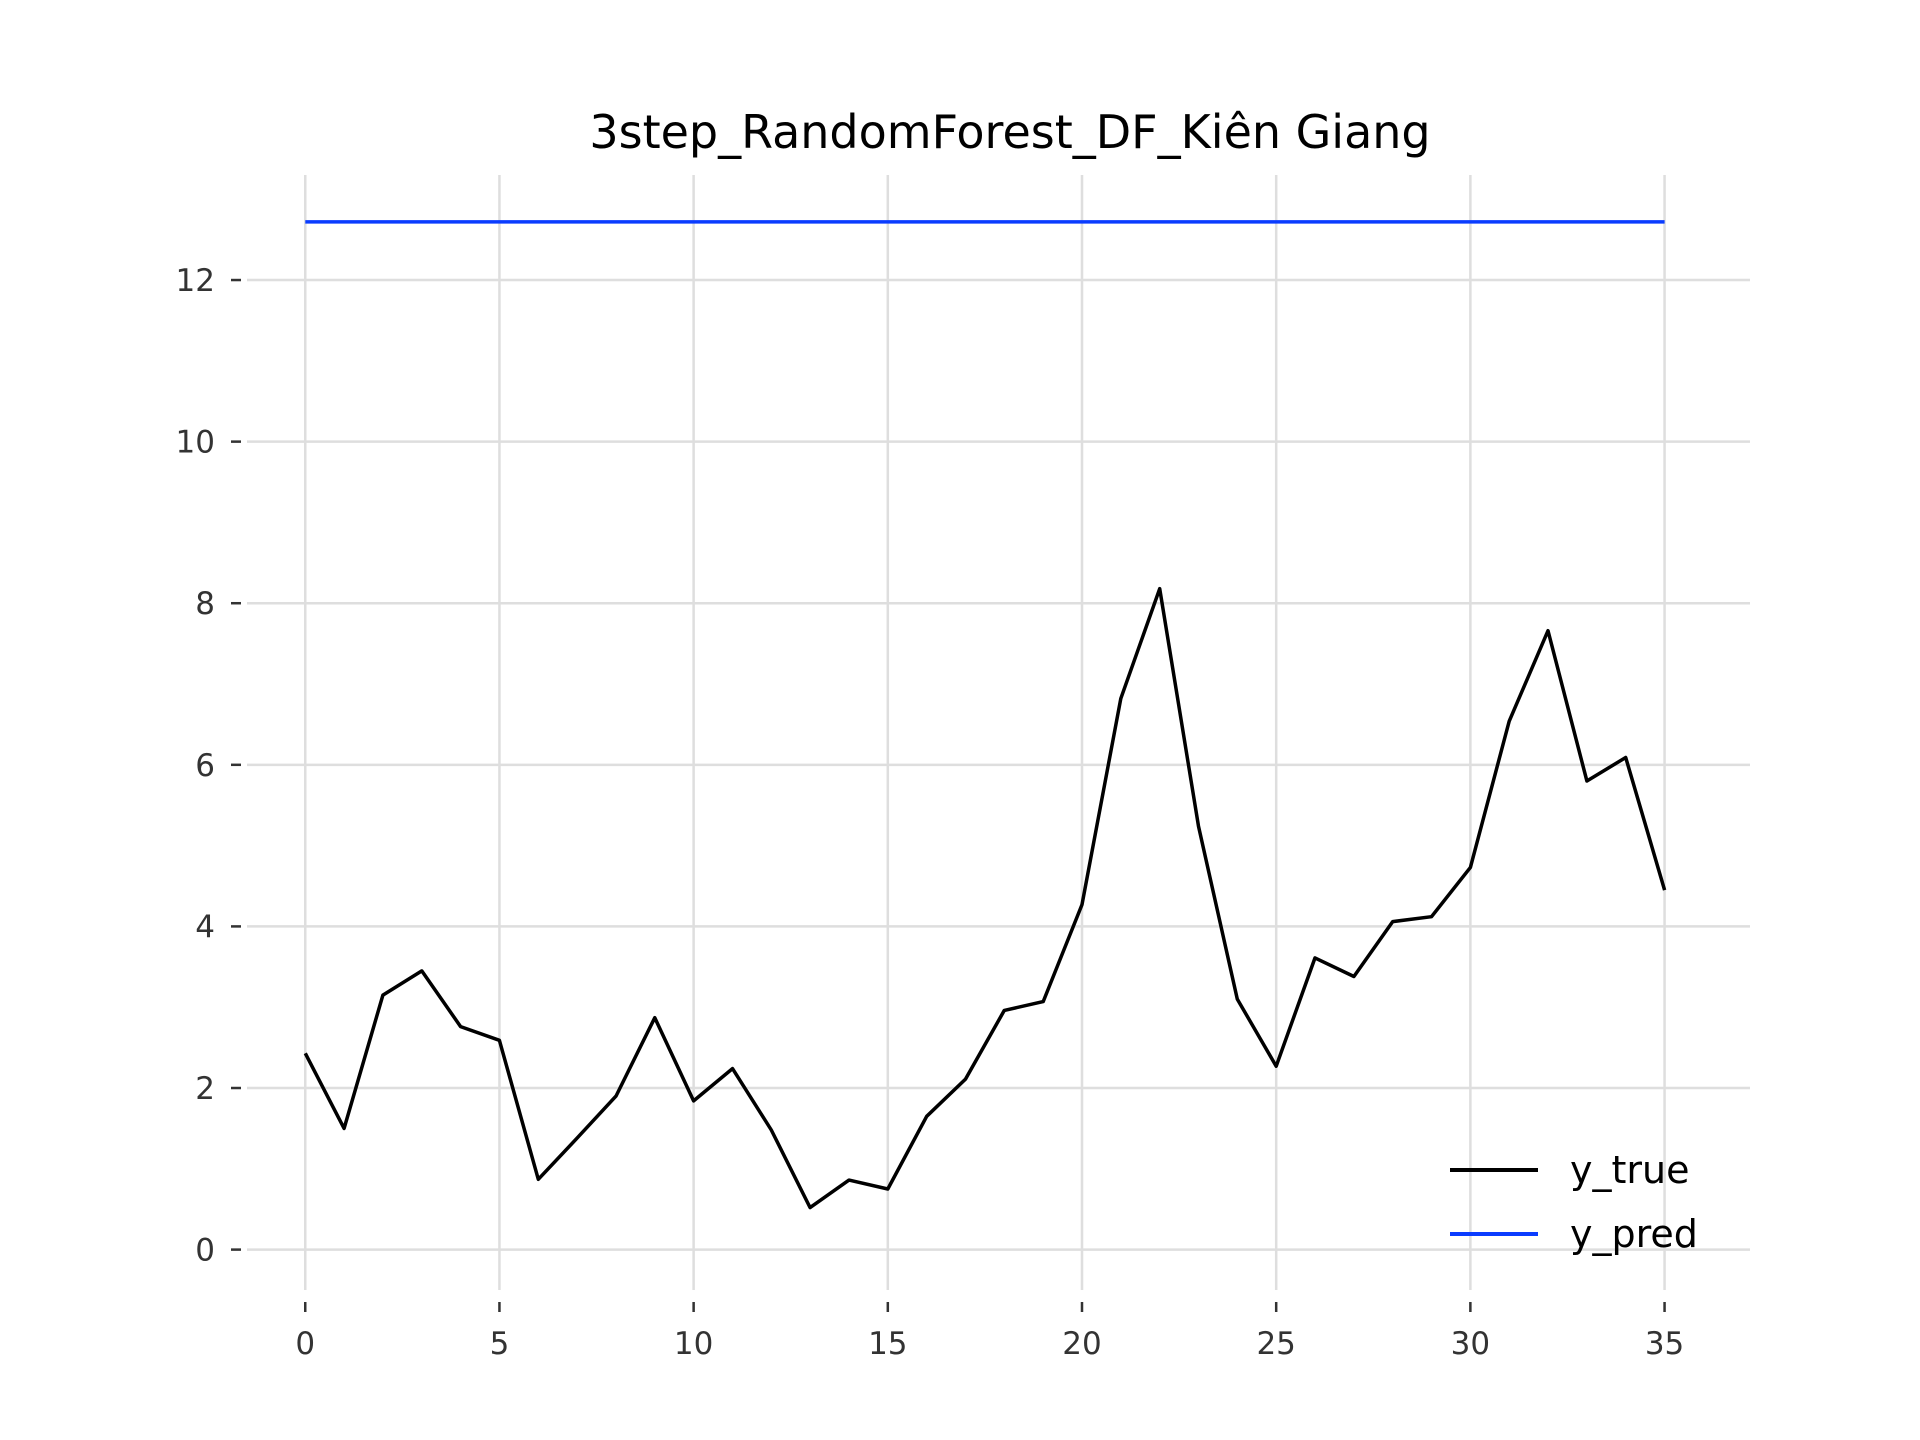 This screenshot has height=1440, width=1920. I want to click on x-tick-label: 0, so click(305, 1344).